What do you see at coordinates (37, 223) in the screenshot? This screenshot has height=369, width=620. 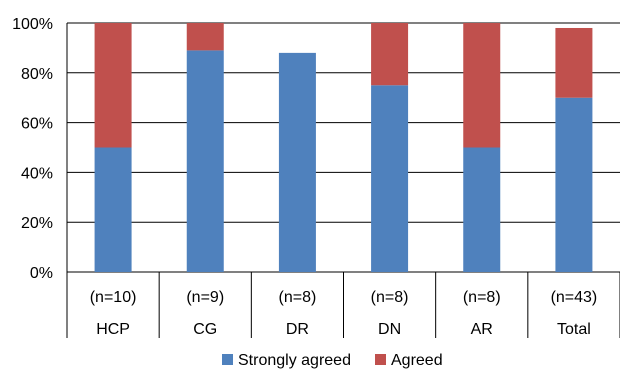 I see `y-tick-label: 20%` at bounding box center [37, 223].